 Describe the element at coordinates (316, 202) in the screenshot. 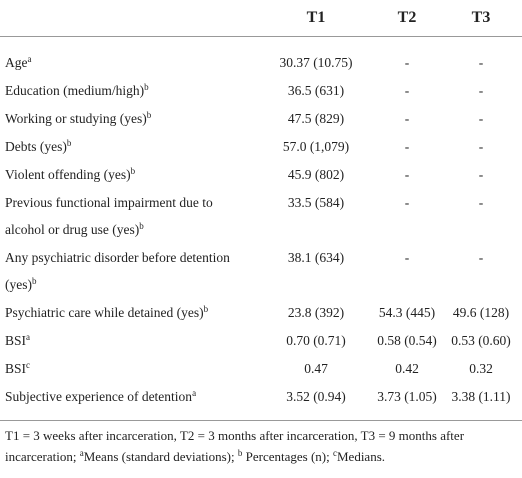

I see `cell-value: 33.5 (584)` at that location.